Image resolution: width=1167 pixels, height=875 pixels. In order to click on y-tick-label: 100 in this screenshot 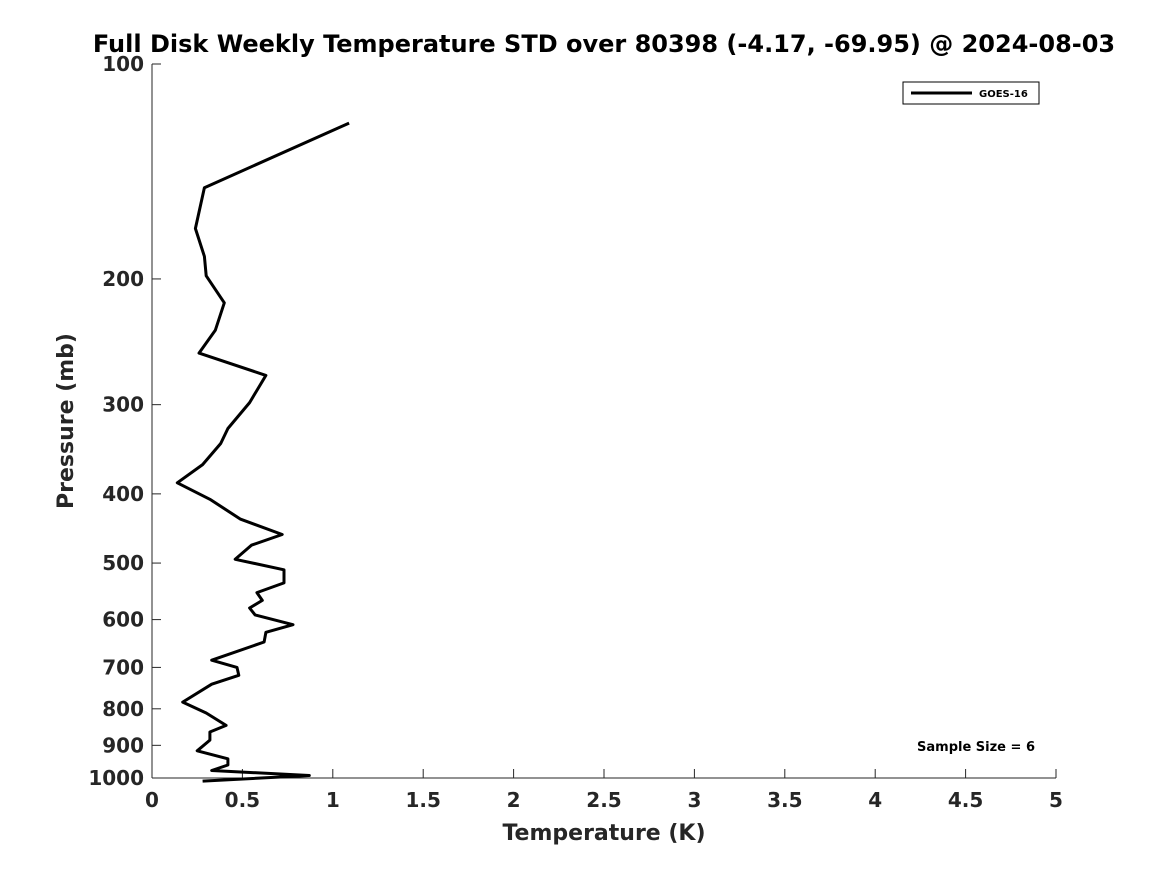, I will do `click(123, 64)`.